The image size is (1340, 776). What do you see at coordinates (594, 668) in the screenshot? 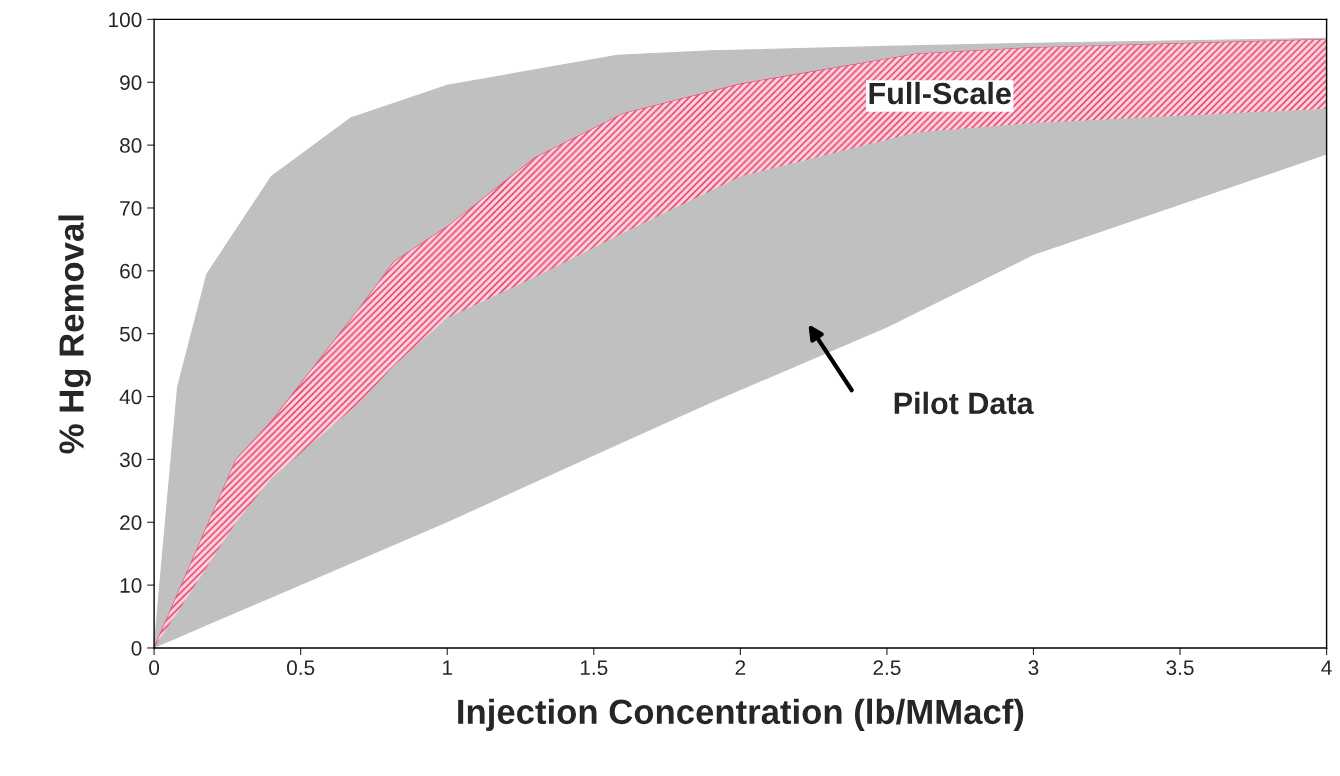
I see `x-tick-label: 1.5` at bounding box center [594, 668].